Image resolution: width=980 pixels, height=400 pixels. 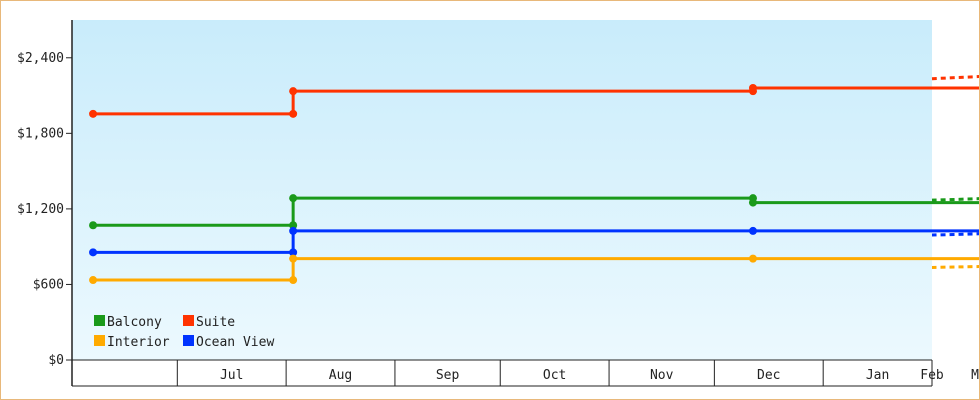 I want to click on series-line-balcony, so click(x=536, y=211).